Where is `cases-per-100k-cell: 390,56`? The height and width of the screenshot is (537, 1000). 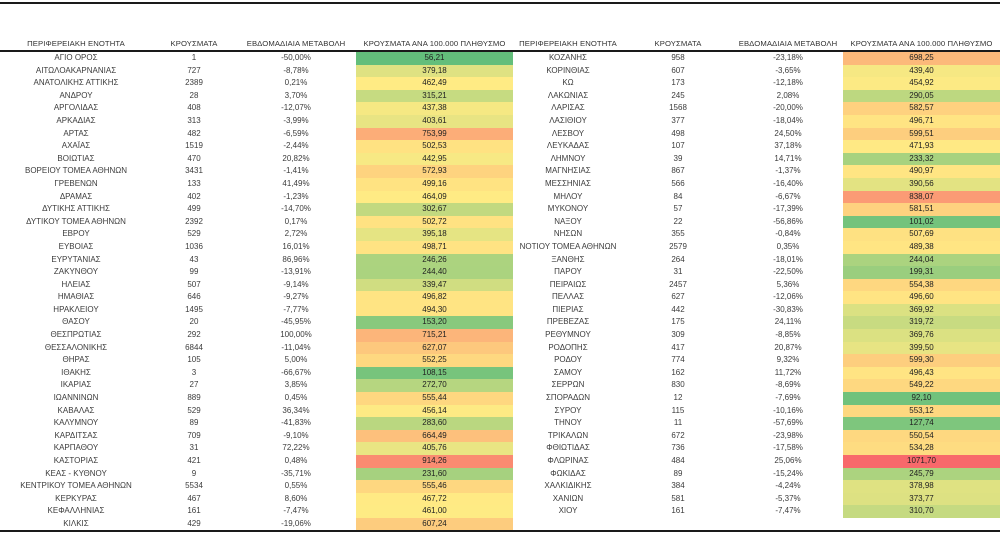 cases-per-100k-cell: 390,56 is located at coordinates (921, 184).